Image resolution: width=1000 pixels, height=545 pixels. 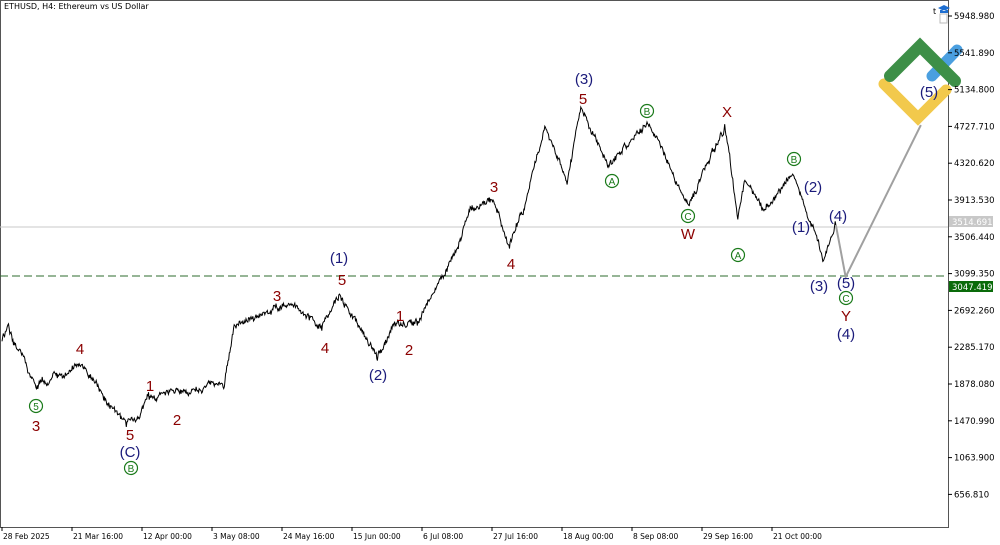 I want to click on chart-title: ETHUSD, H4: Ethereum vs US Dollar, so click(x=76, y=6).